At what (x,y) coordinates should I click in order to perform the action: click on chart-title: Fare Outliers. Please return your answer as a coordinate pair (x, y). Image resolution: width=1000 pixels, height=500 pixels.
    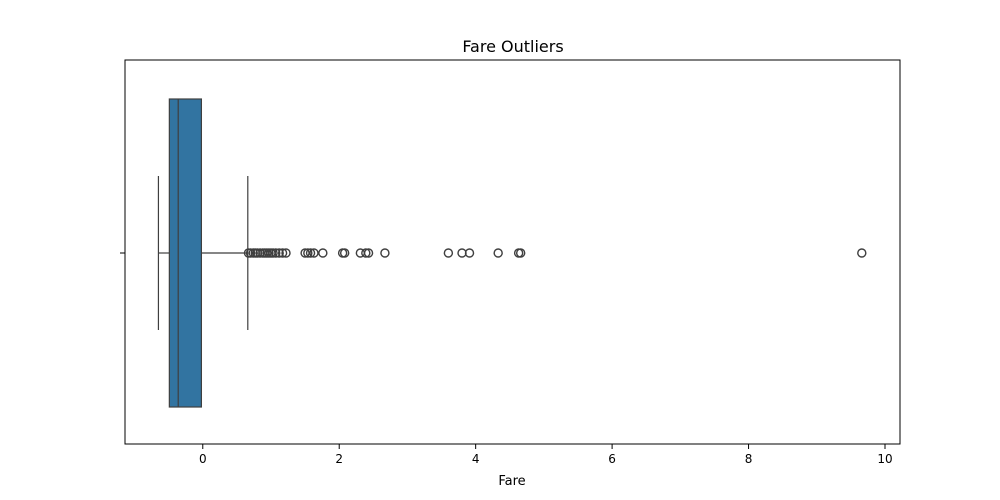
    Looking at the image, I should click on (512, 46).